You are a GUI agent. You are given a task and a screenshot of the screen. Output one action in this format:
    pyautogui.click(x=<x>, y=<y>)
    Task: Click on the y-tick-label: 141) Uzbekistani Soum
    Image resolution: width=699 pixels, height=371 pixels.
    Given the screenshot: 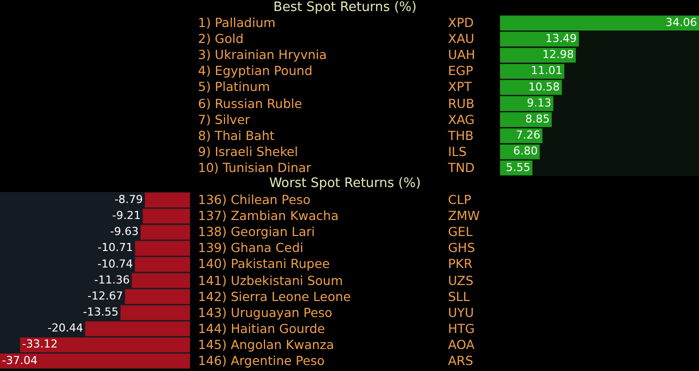 What is the action you would take?
    pyautogui.click(x=270, y=280)
    